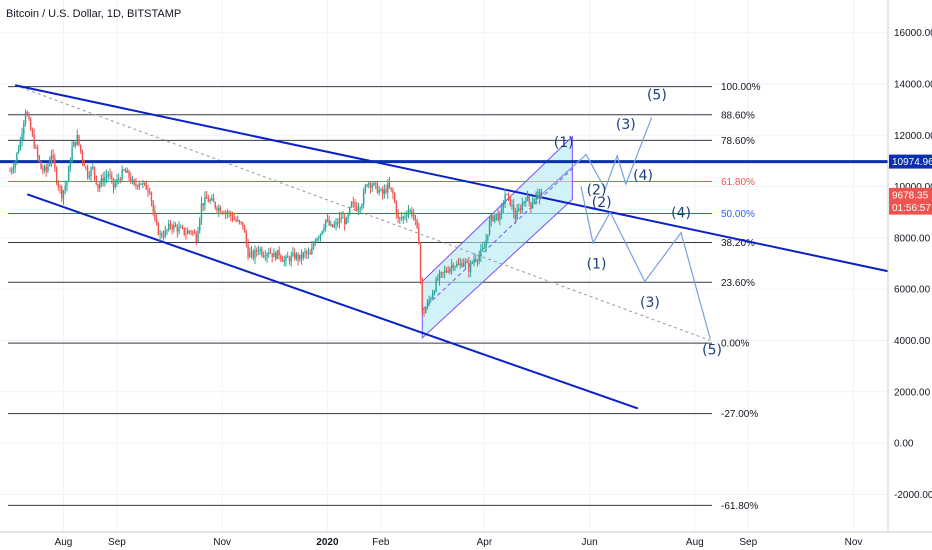 The image size is (932, 550). What do you see at coordinates (657, 95) in the screenshot?
I see `wave-label-bullish: (5)` at bounding box center [657, 95].